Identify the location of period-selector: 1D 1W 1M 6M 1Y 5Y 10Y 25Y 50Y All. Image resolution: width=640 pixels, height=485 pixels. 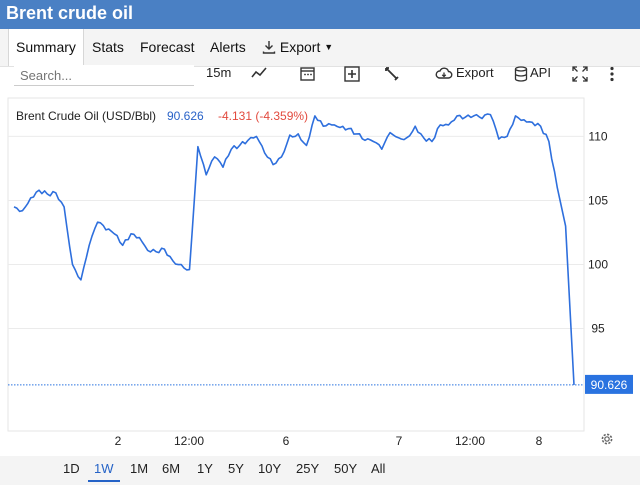
(320, 470).